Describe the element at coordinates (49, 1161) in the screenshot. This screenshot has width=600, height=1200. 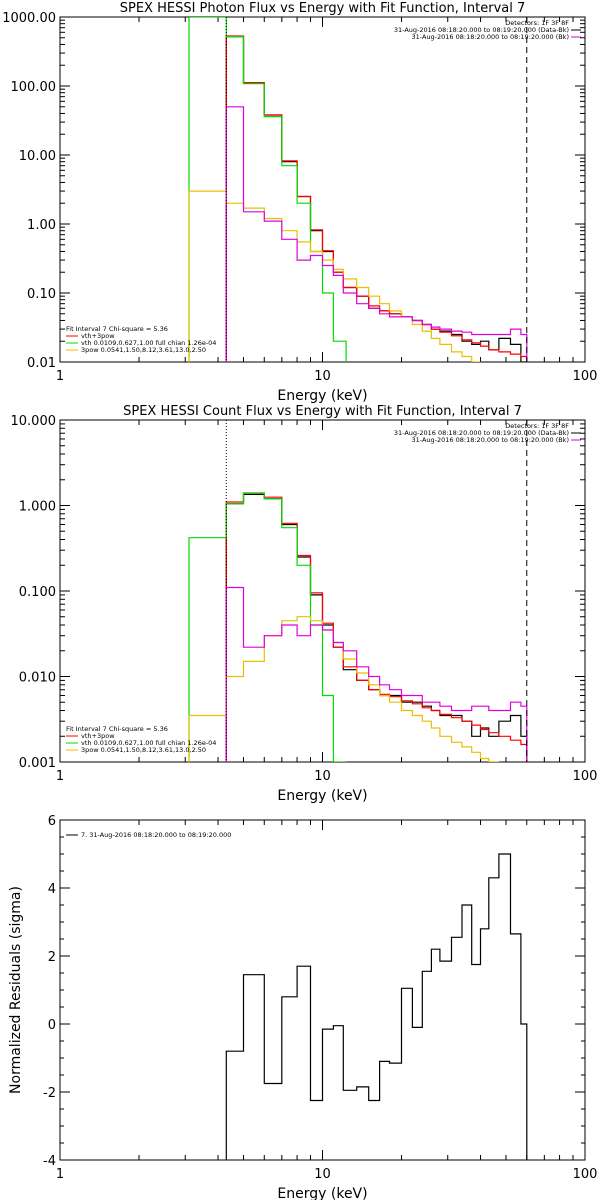
I see `y-tick-label: -4` at that location.